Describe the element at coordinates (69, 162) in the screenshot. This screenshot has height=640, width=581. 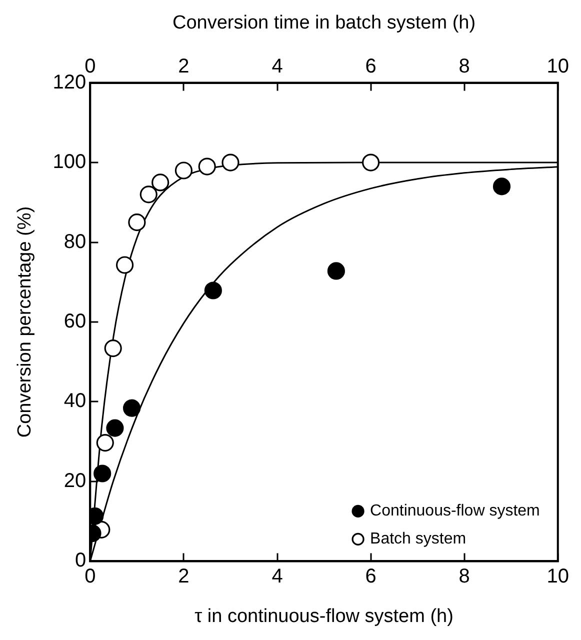
I see `y-tick-label: 100` at that location.